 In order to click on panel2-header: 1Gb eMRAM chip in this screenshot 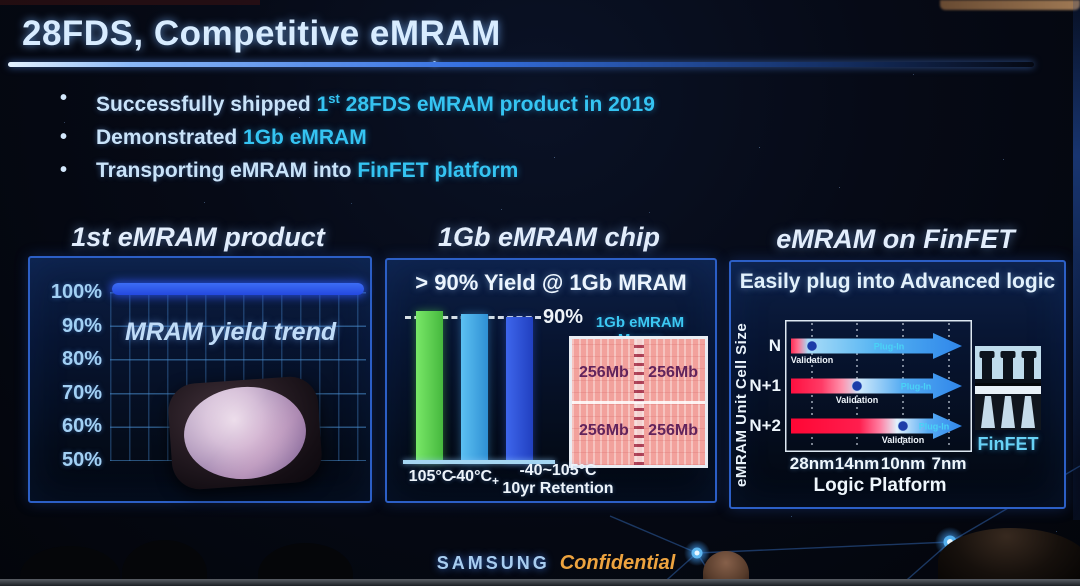, I will do `click(548, 237)`.